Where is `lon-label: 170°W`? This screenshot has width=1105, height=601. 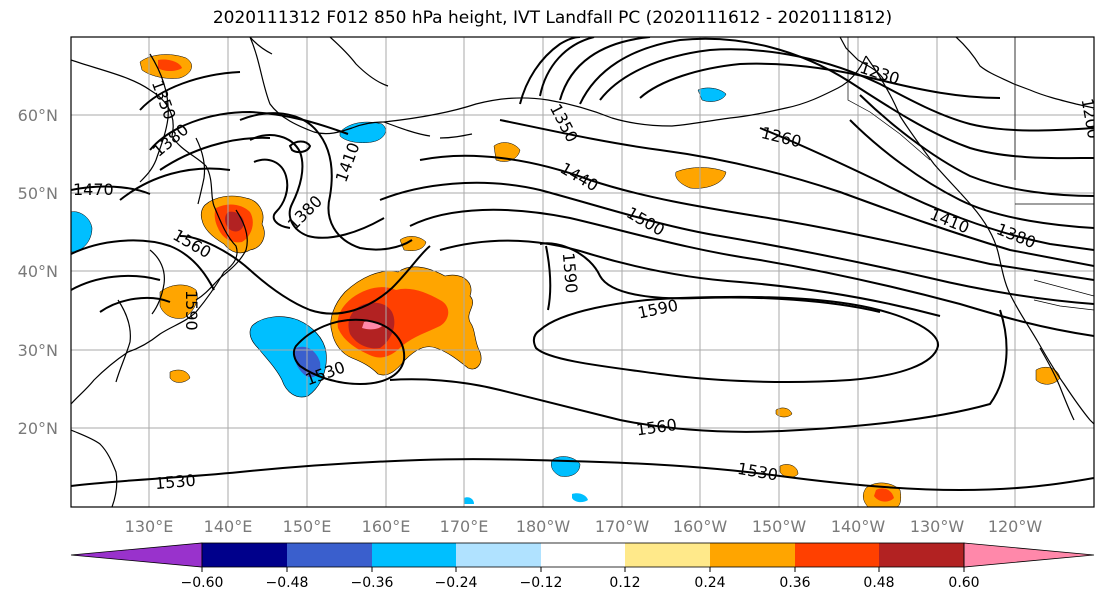
lon-label: 170°W is located at coordinates (622, 526).